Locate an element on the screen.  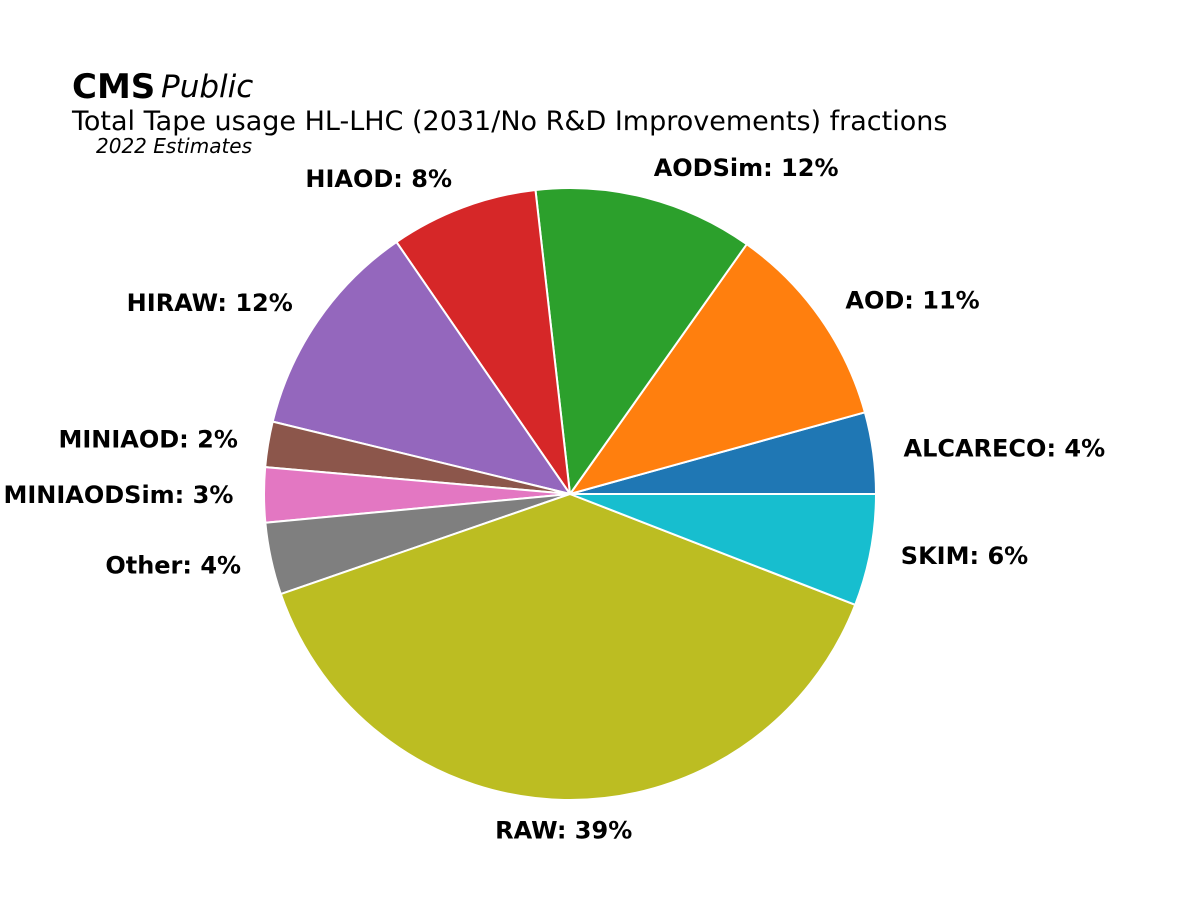
chart-subtitle: 2022 Estimates is located at coordinates (174, 146).